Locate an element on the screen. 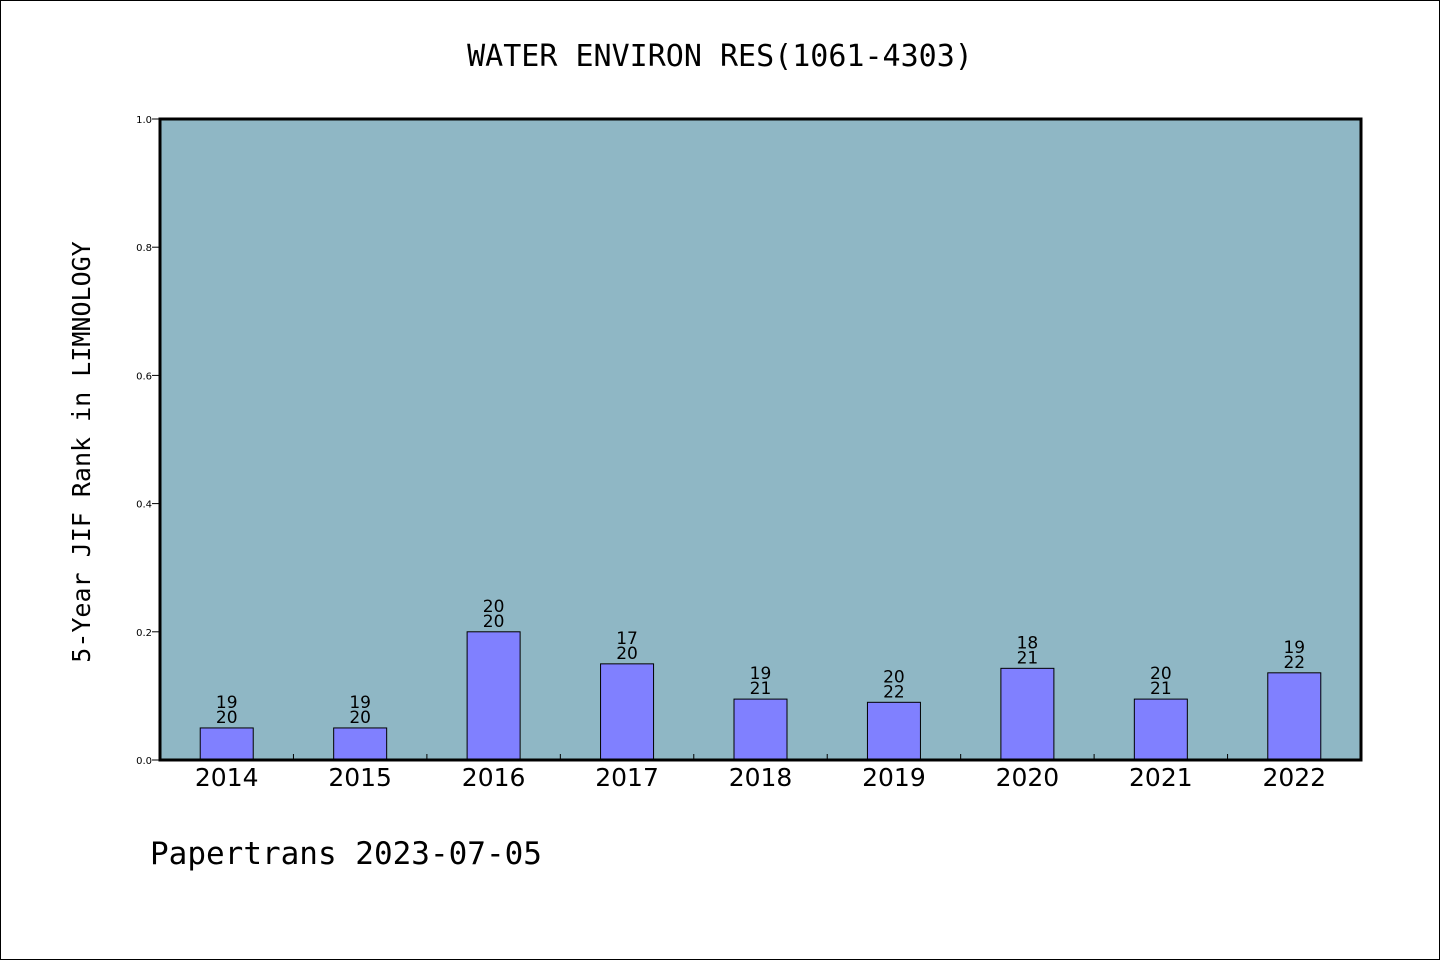  bar-rank-label: 18 is located at coordinates (1028, 643).